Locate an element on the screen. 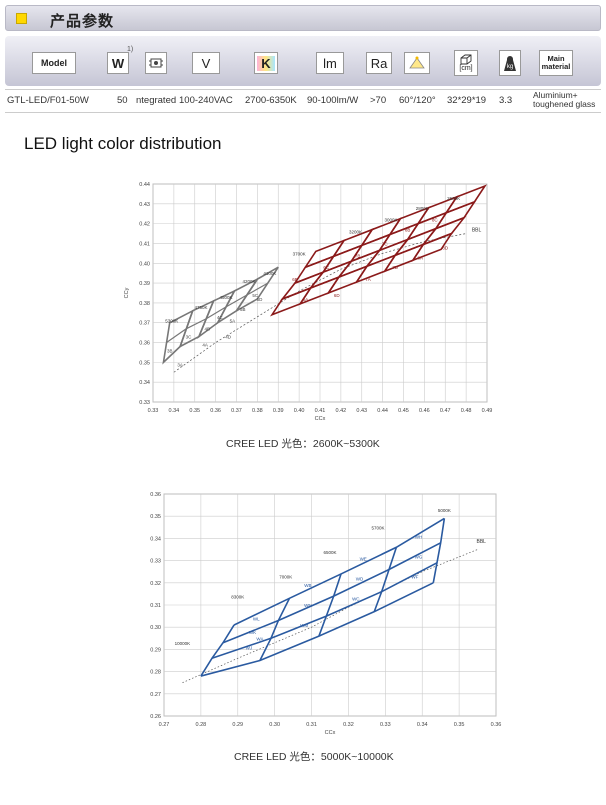 This screenshot has height=805, width=606. chart2-bbl-curve is located at coordinates (330, 616).